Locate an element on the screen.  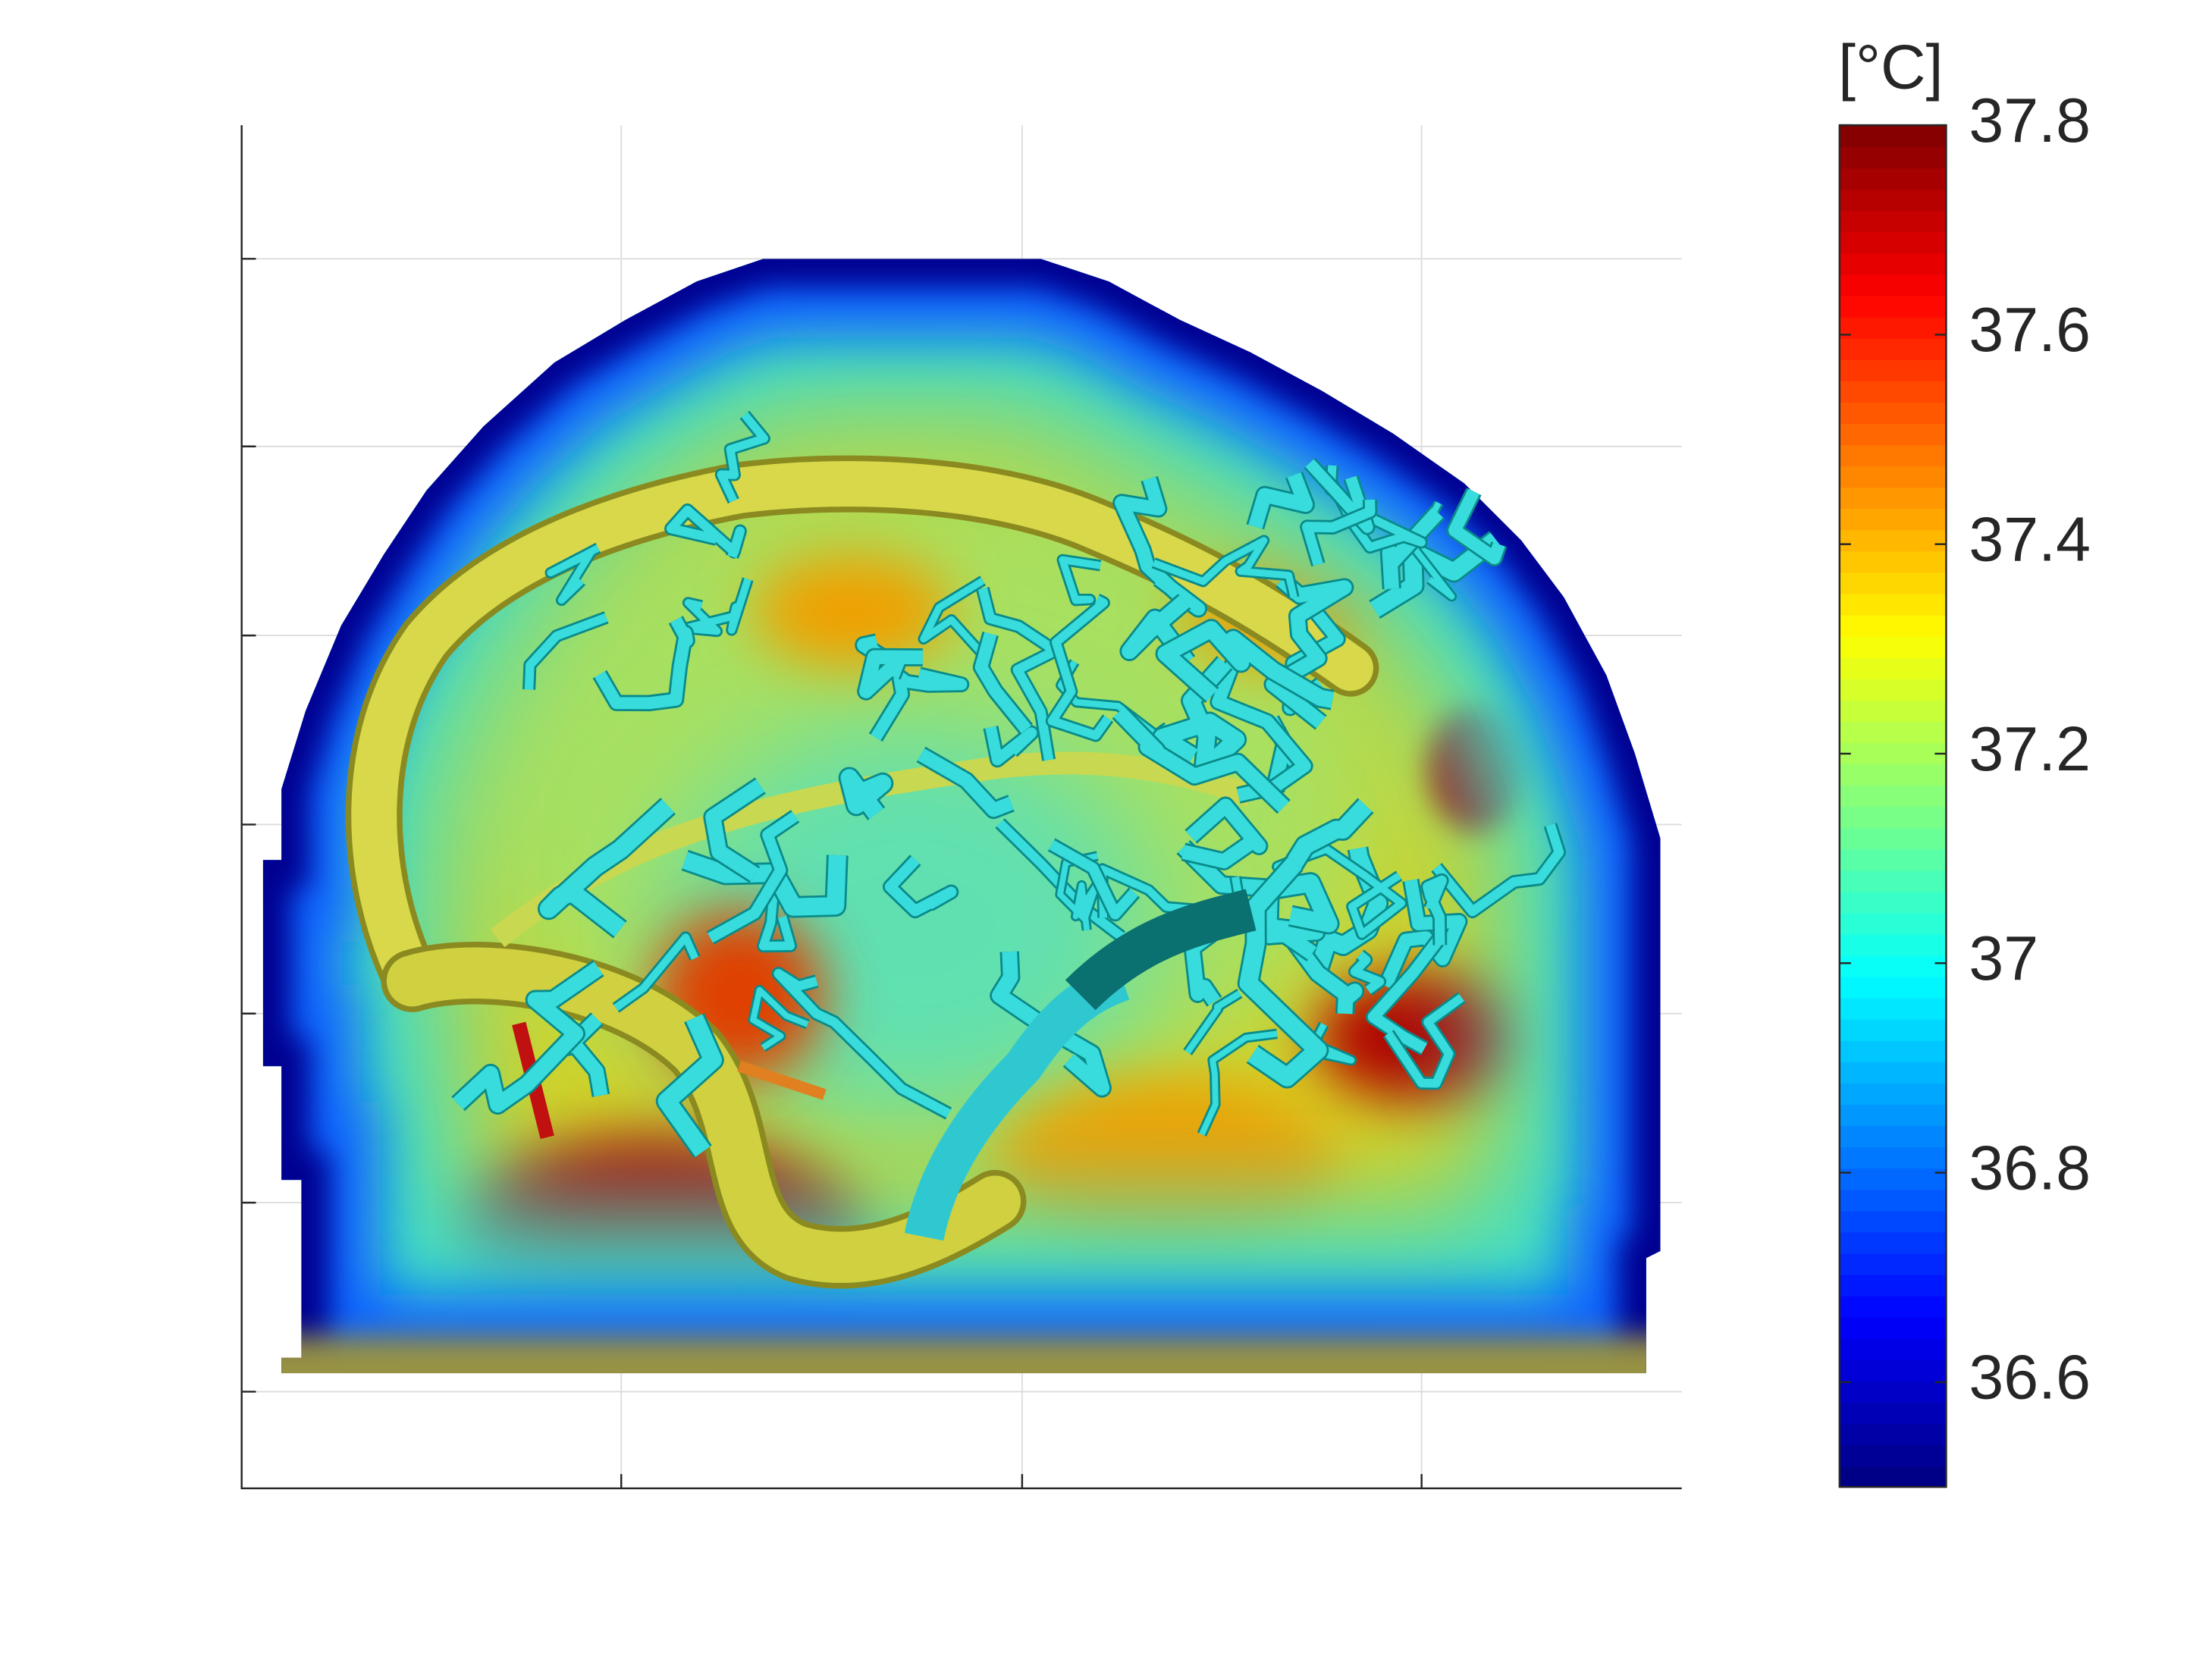
colorbar-tick-label: 37 is located at coordinates (2004, 958).